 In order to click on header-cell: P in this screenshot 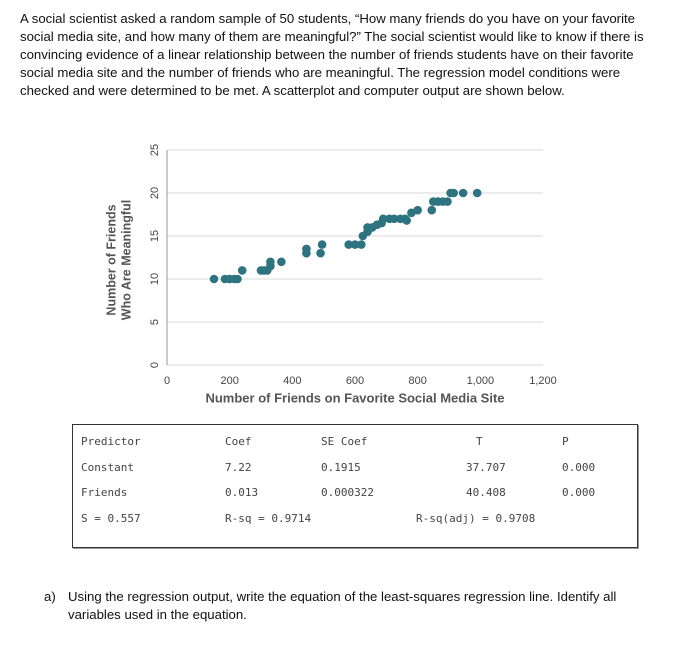, I will do `click(565, 441)`.